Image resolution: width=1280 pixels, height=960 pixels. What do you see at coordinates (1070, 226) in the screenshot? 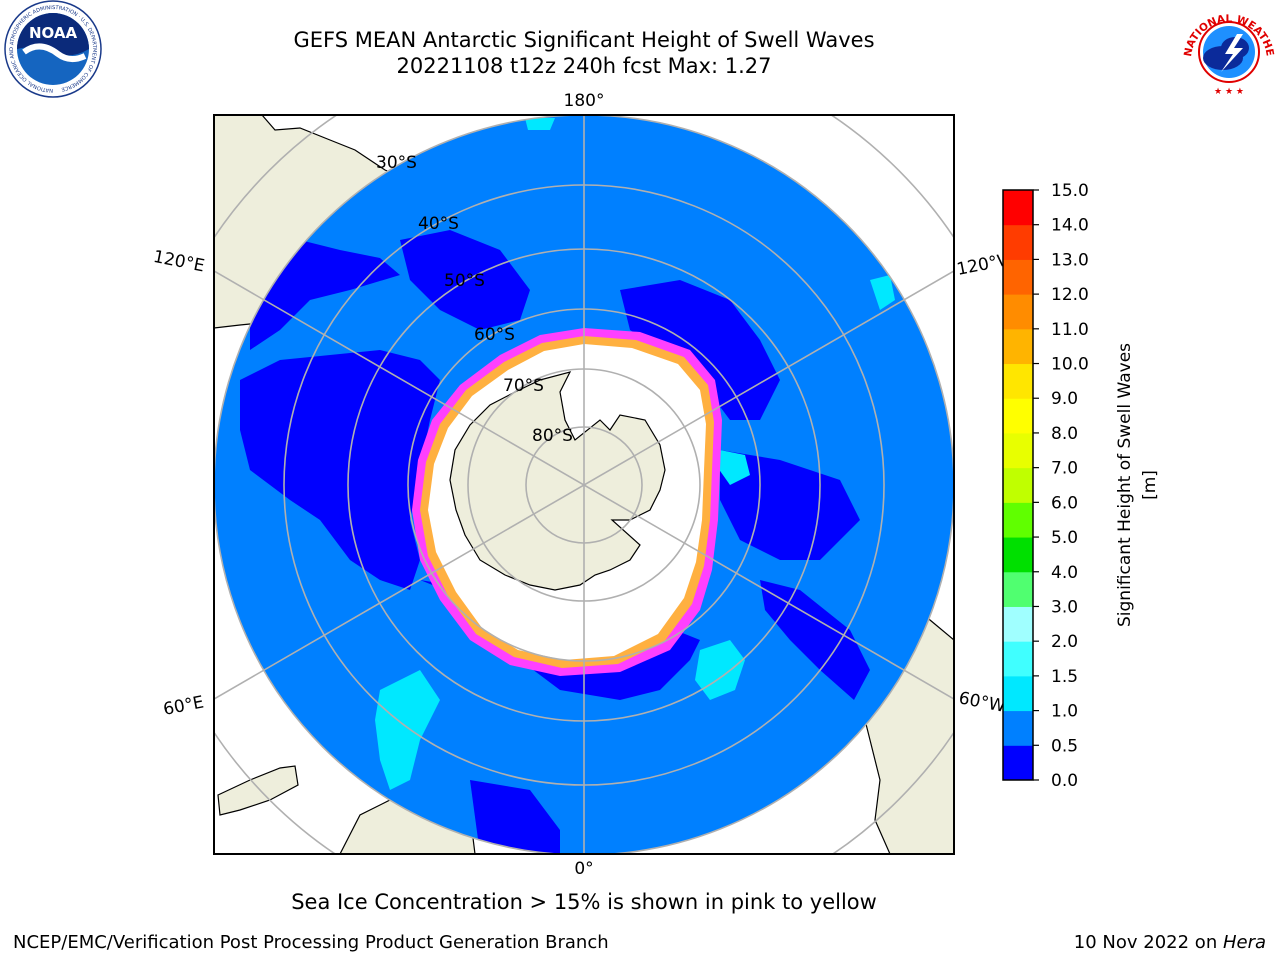
I see `colorbar-tick-label: 14.0` at bounding box center [1070, 226].